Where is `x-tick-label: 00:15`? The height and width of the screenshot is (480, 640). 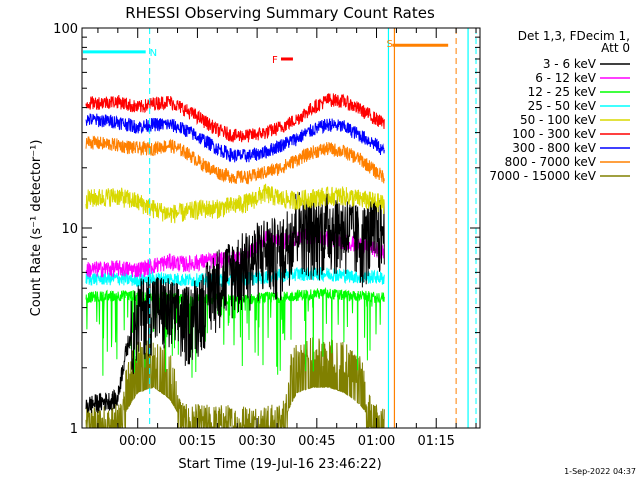 x-tick-label: 00:15 is located at coordinates (197, 441).